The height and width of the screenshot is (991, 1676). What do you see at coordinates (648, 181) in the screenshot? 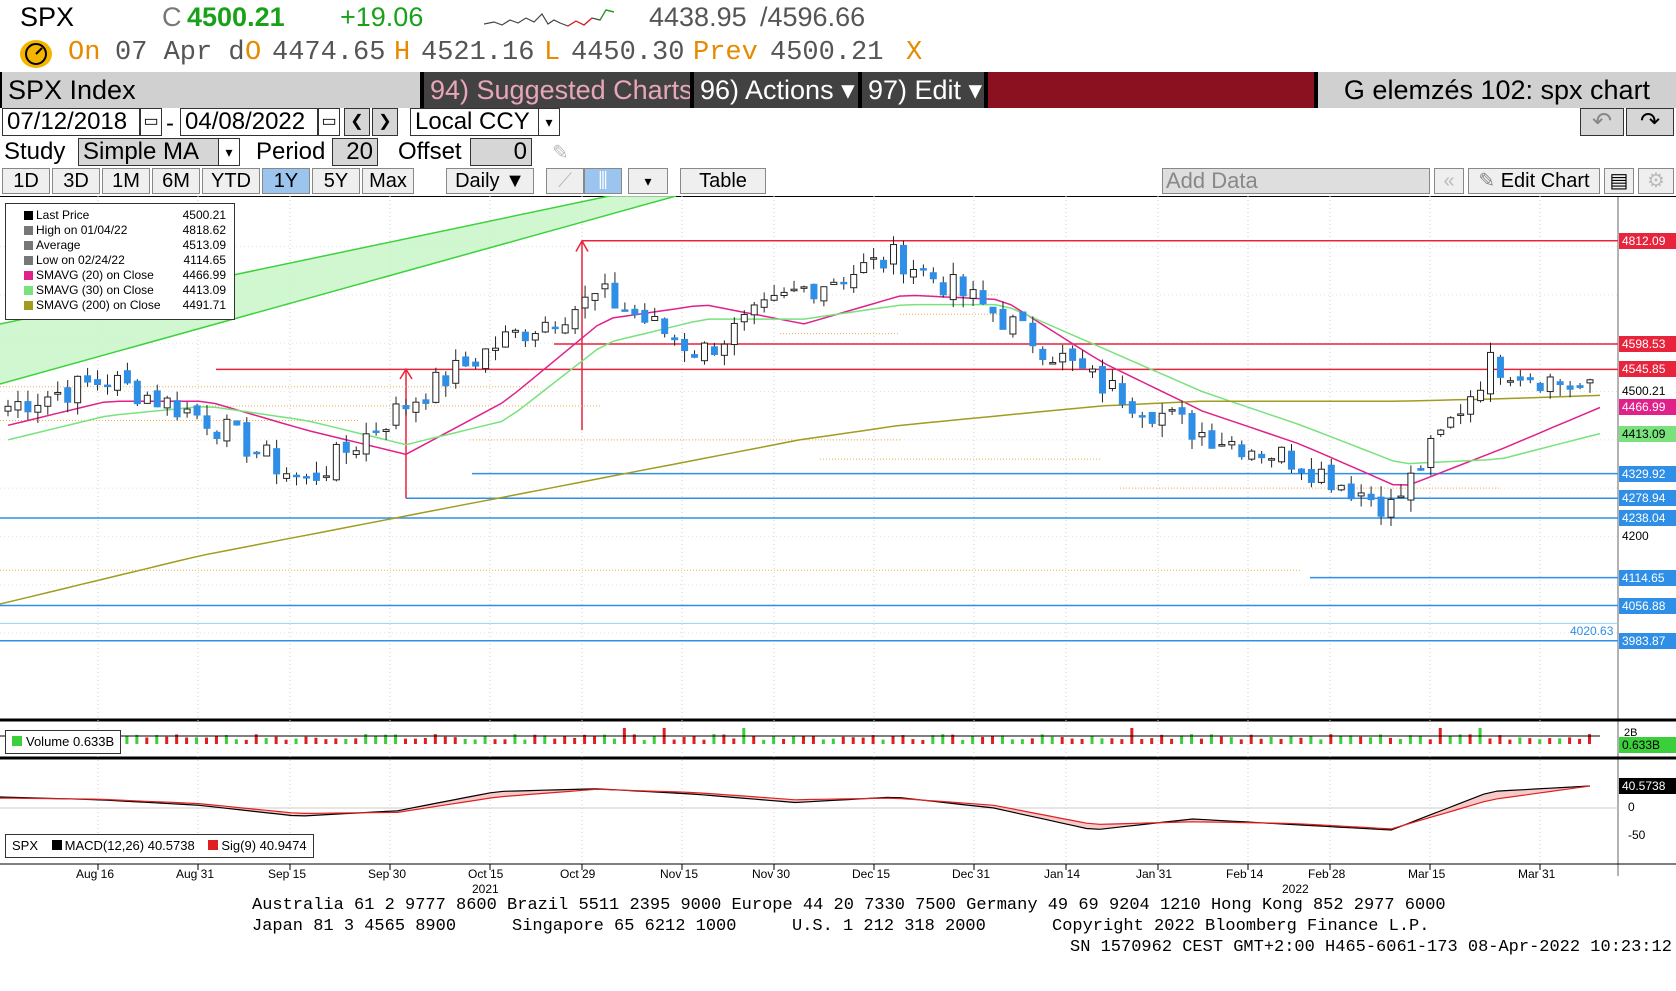
I see `chart-type-chevron-icon: ▾` at bounding box center [648, 181].